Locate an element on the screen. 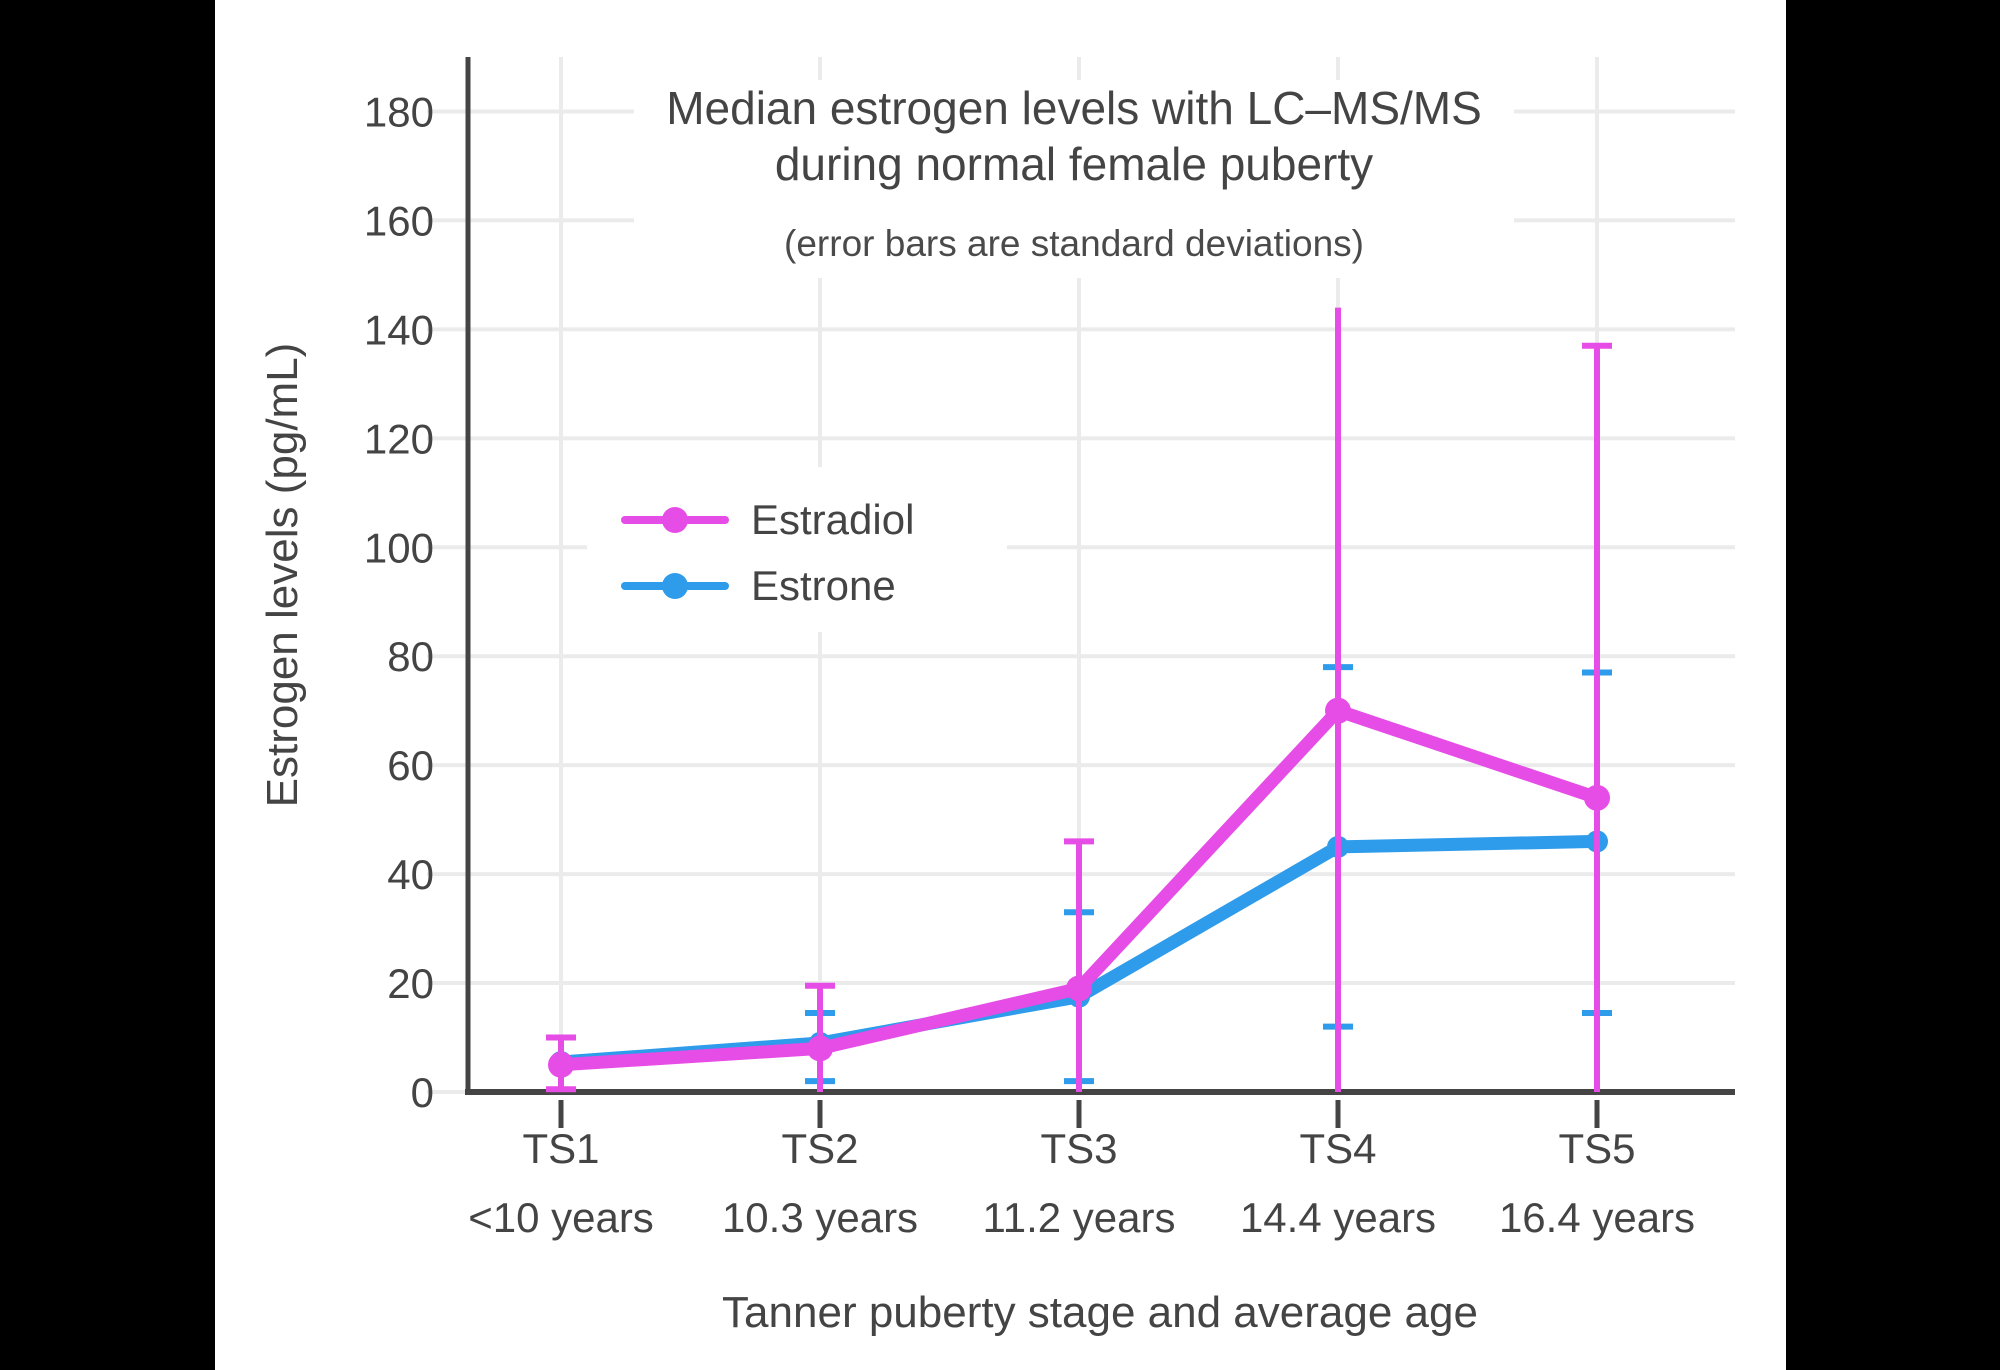 The image size is (2000, 1370). legend: Estradiol Estrone is located at coordinates (797, 549).